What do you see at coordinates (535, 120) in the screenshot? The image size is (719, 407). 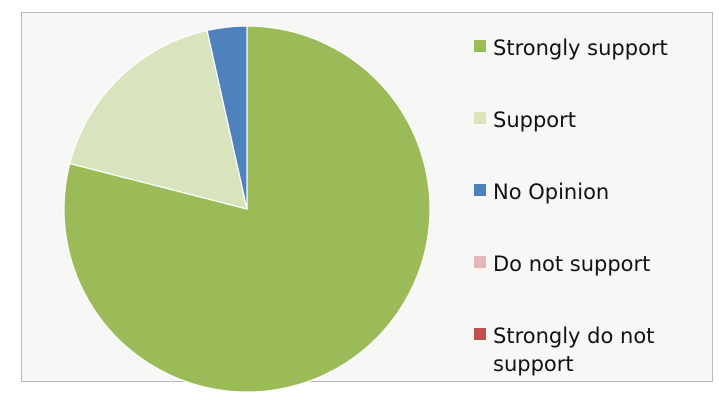 I see `legend-label-support: Support` at bounding box center [535, 120].